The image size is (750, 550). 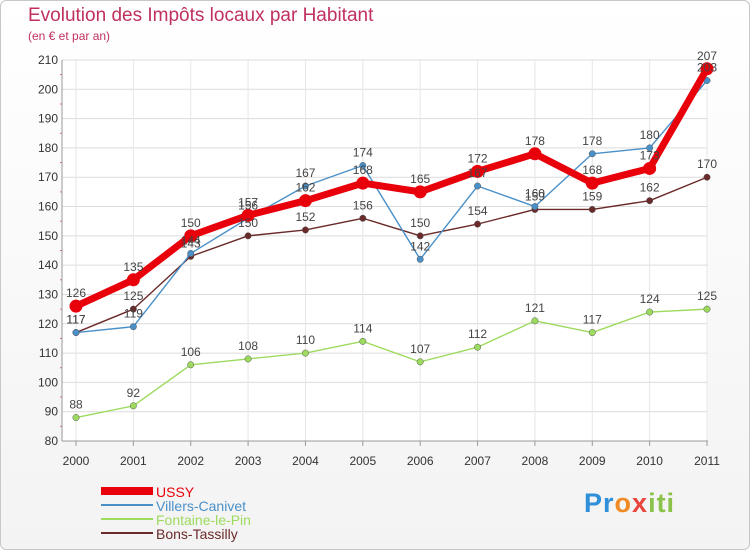 What do you see at coordinates (201, 15) in the screenshot?
I see `chart-title: Evolution des Impôts locaux par Habitant` at bounding box center [201, 15].